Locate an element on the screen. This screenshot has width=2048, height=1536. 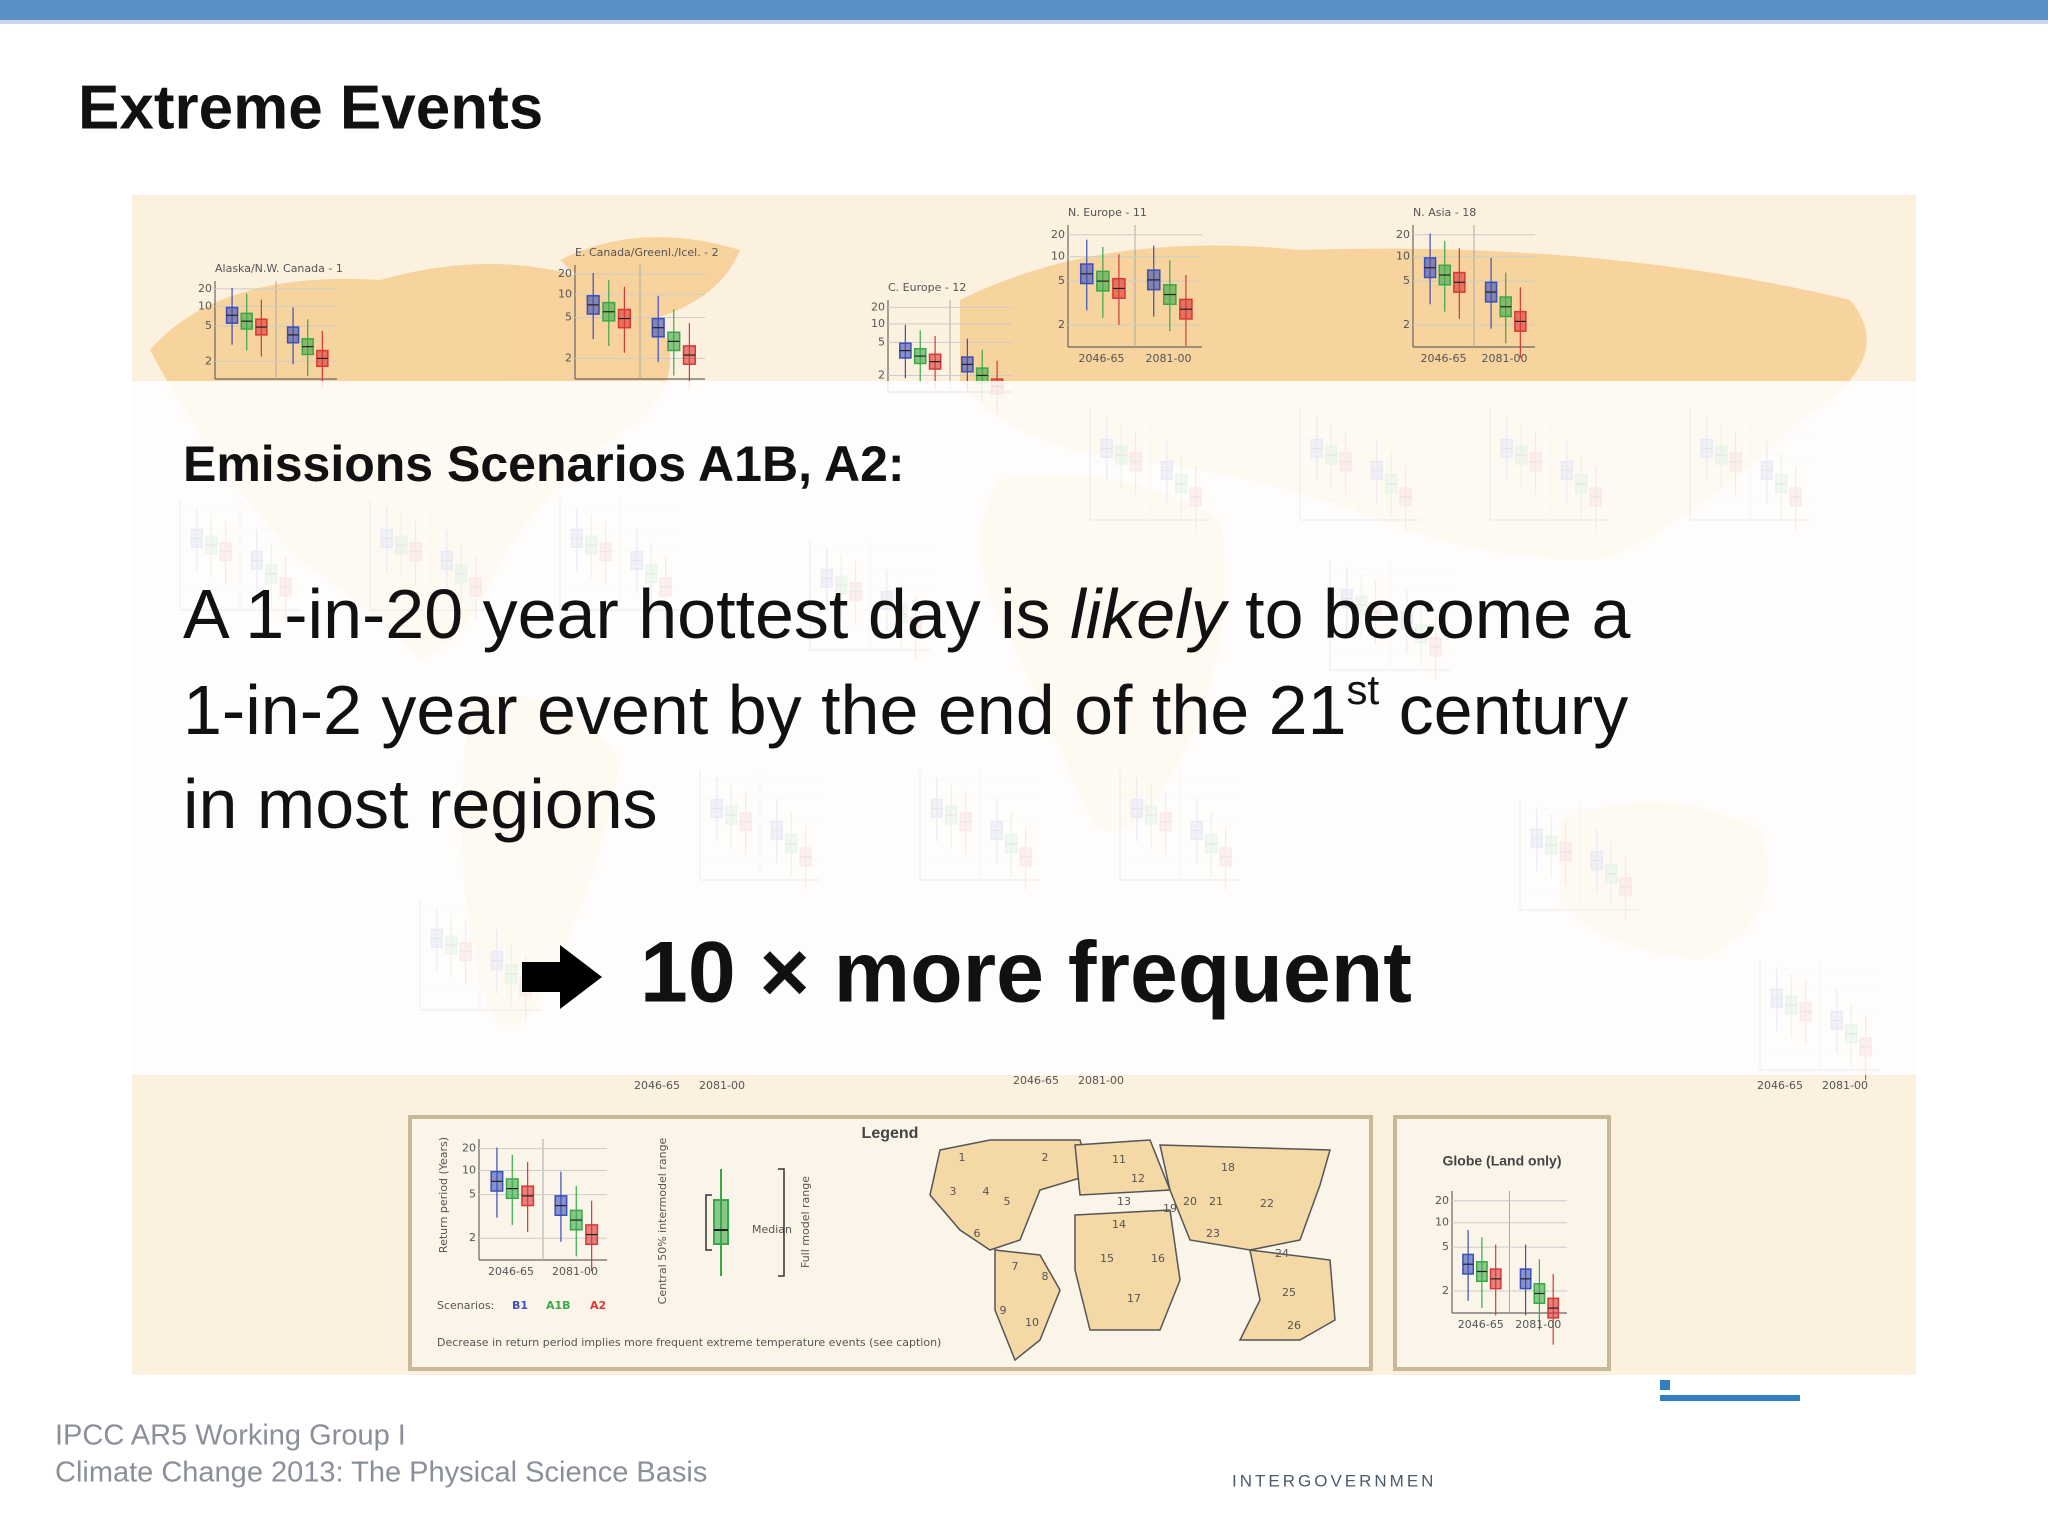
map-region-number: 22 is located at coordinates (1267, 1203).